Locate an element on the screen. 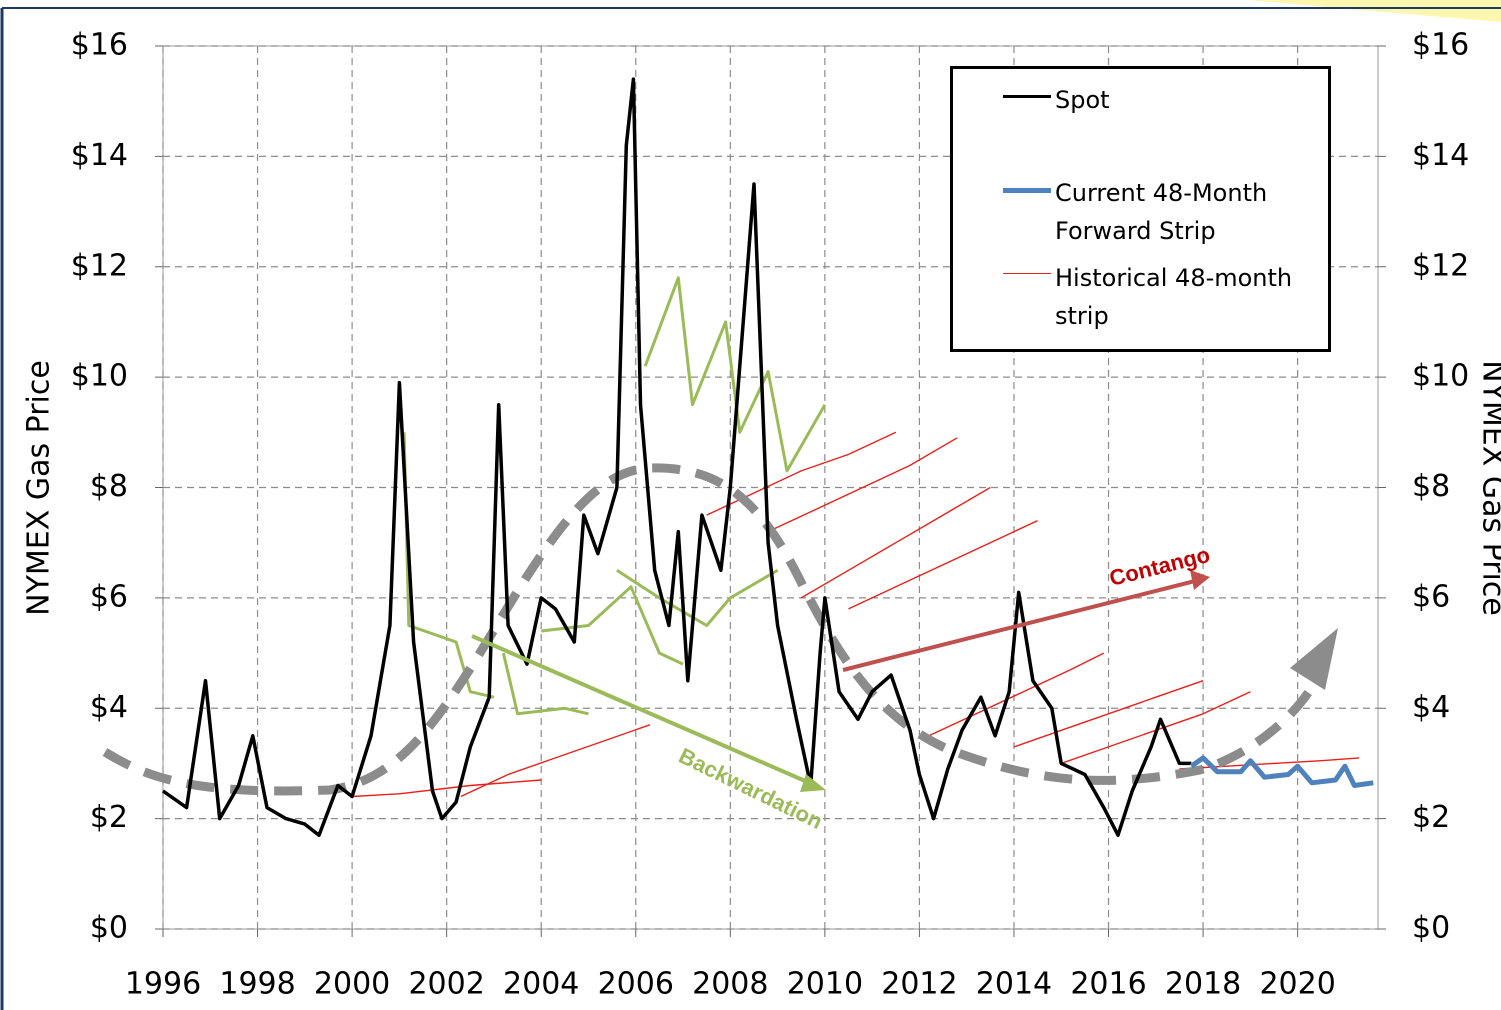 The height and width of the screenshot is (1010, 1501). x-tick-label: 2000 is located at coordinates (352, 984).